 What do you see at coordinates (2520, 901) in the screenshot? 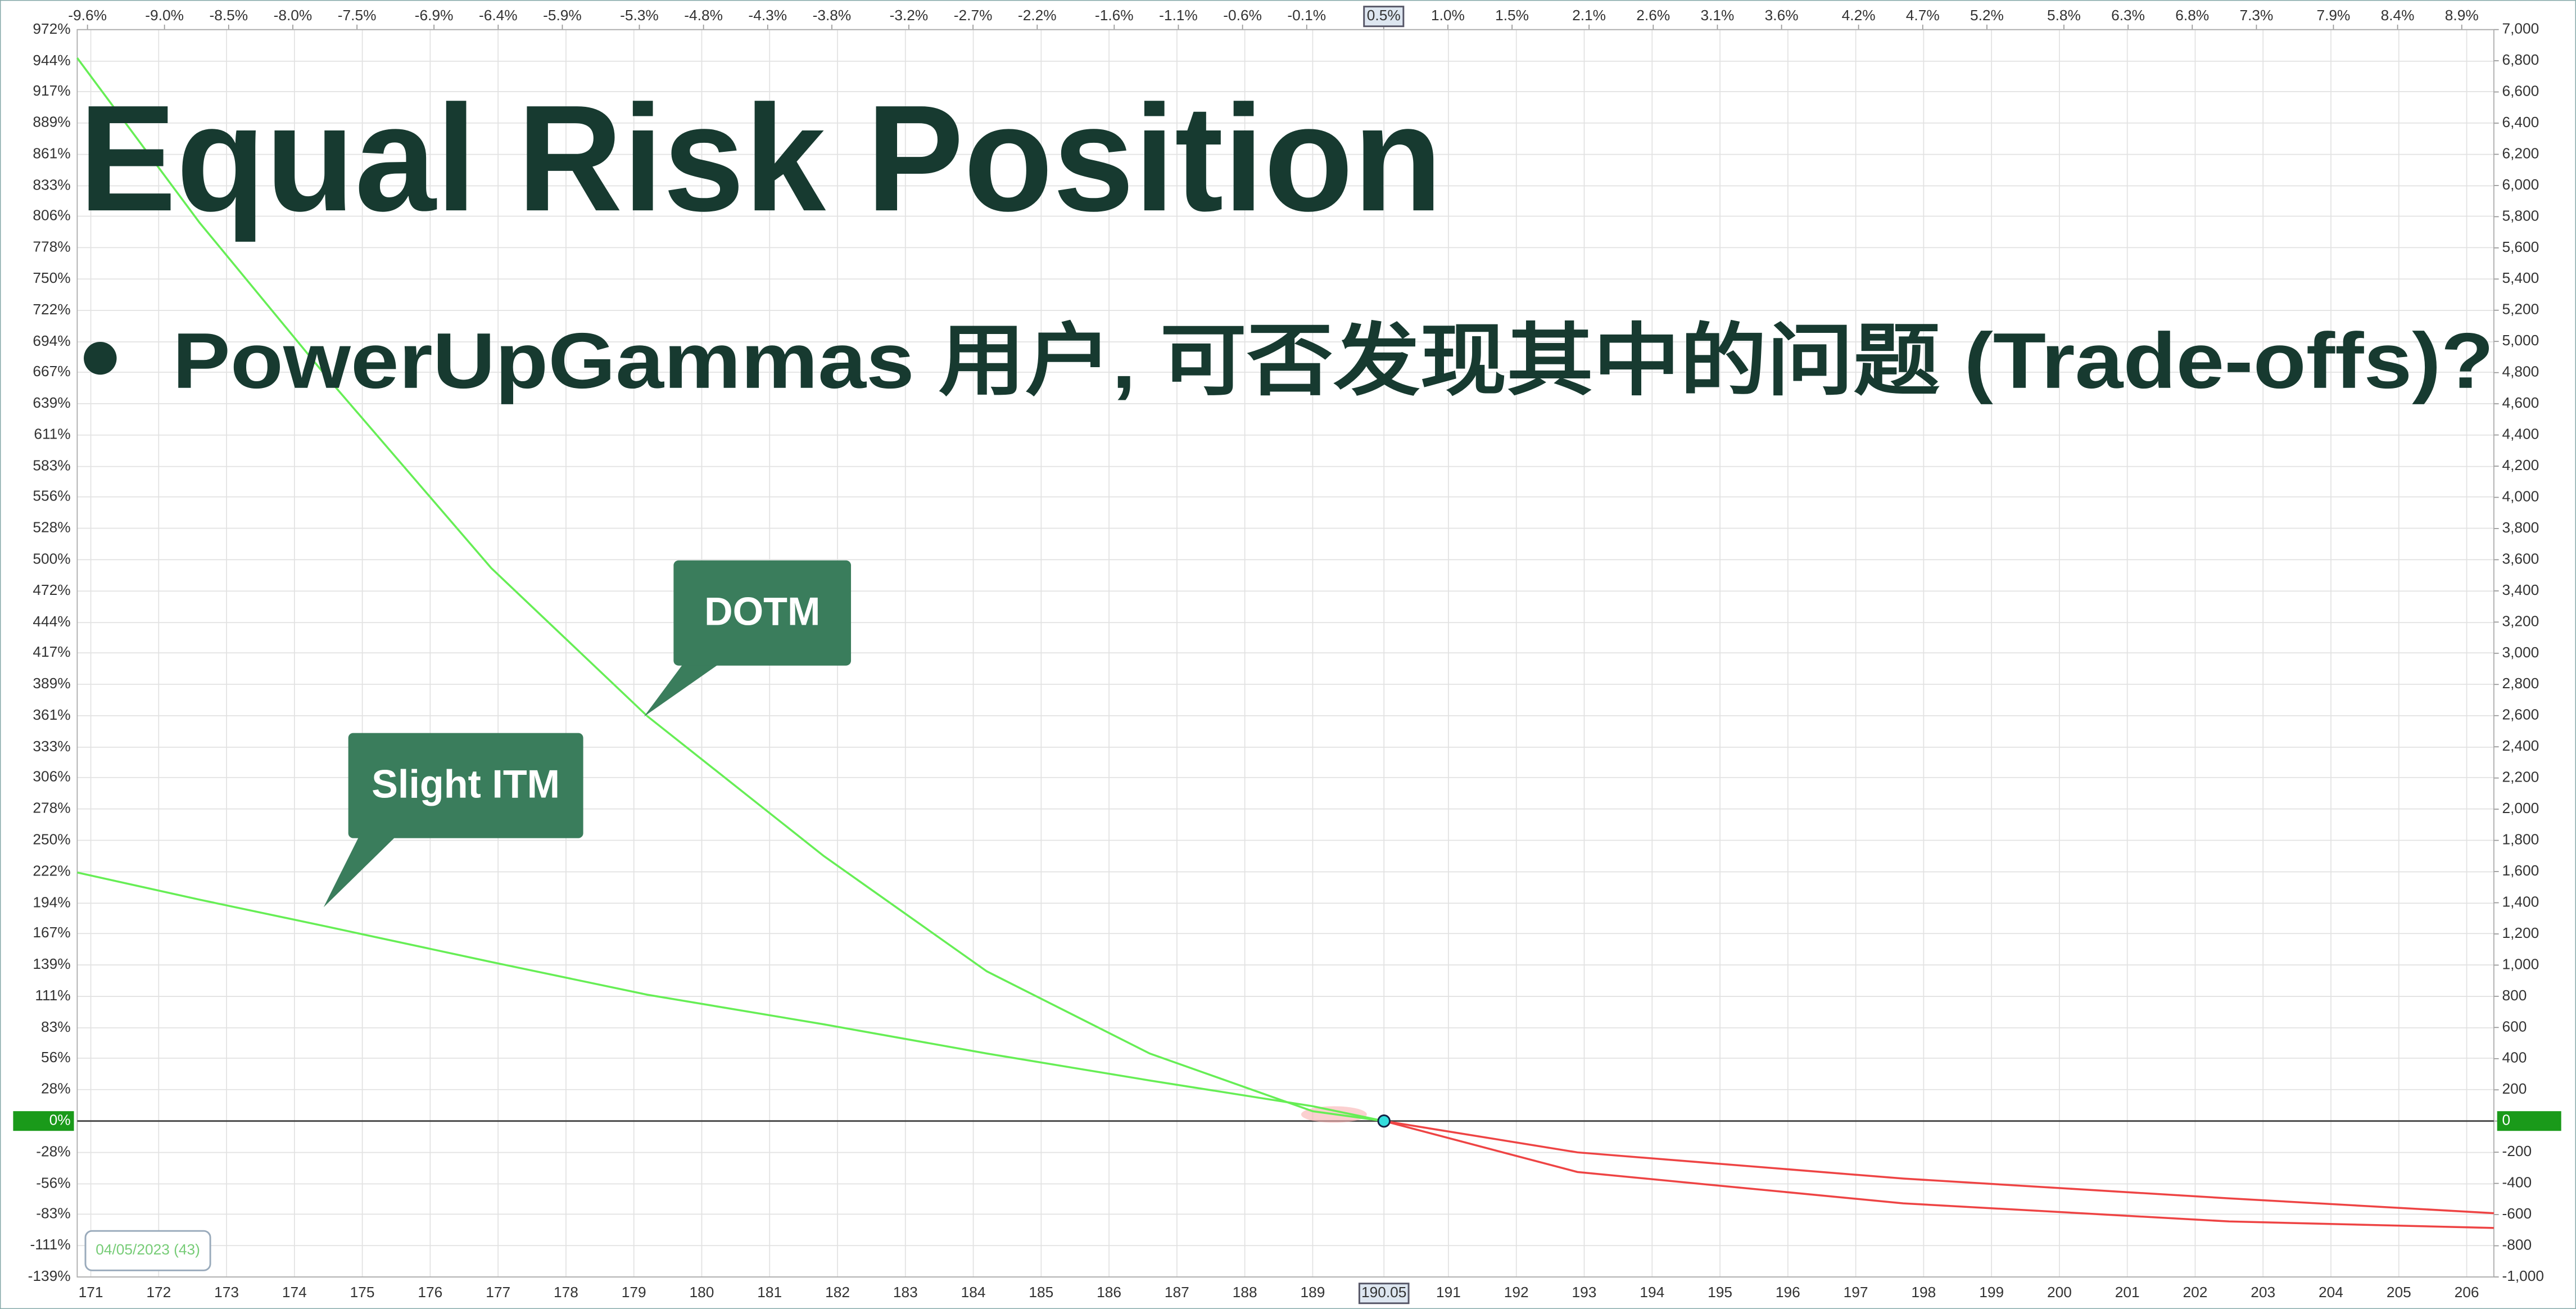
I see `y2-tick-label: 1,400` at bounding box center [2520, 901].